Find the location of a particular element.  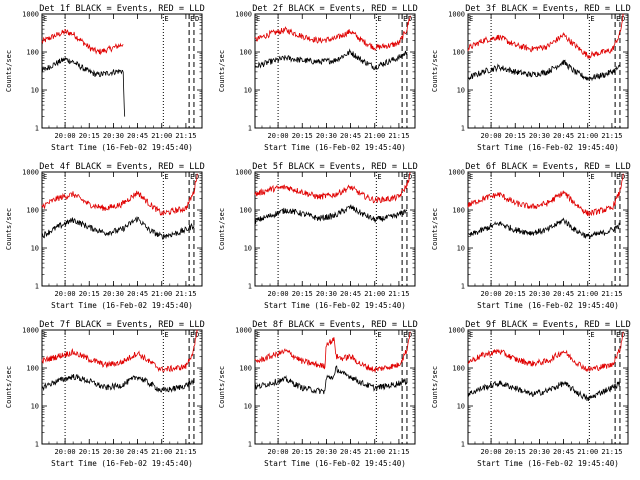

x-tick-label: 20:45 is located at coordinates (137, 294).